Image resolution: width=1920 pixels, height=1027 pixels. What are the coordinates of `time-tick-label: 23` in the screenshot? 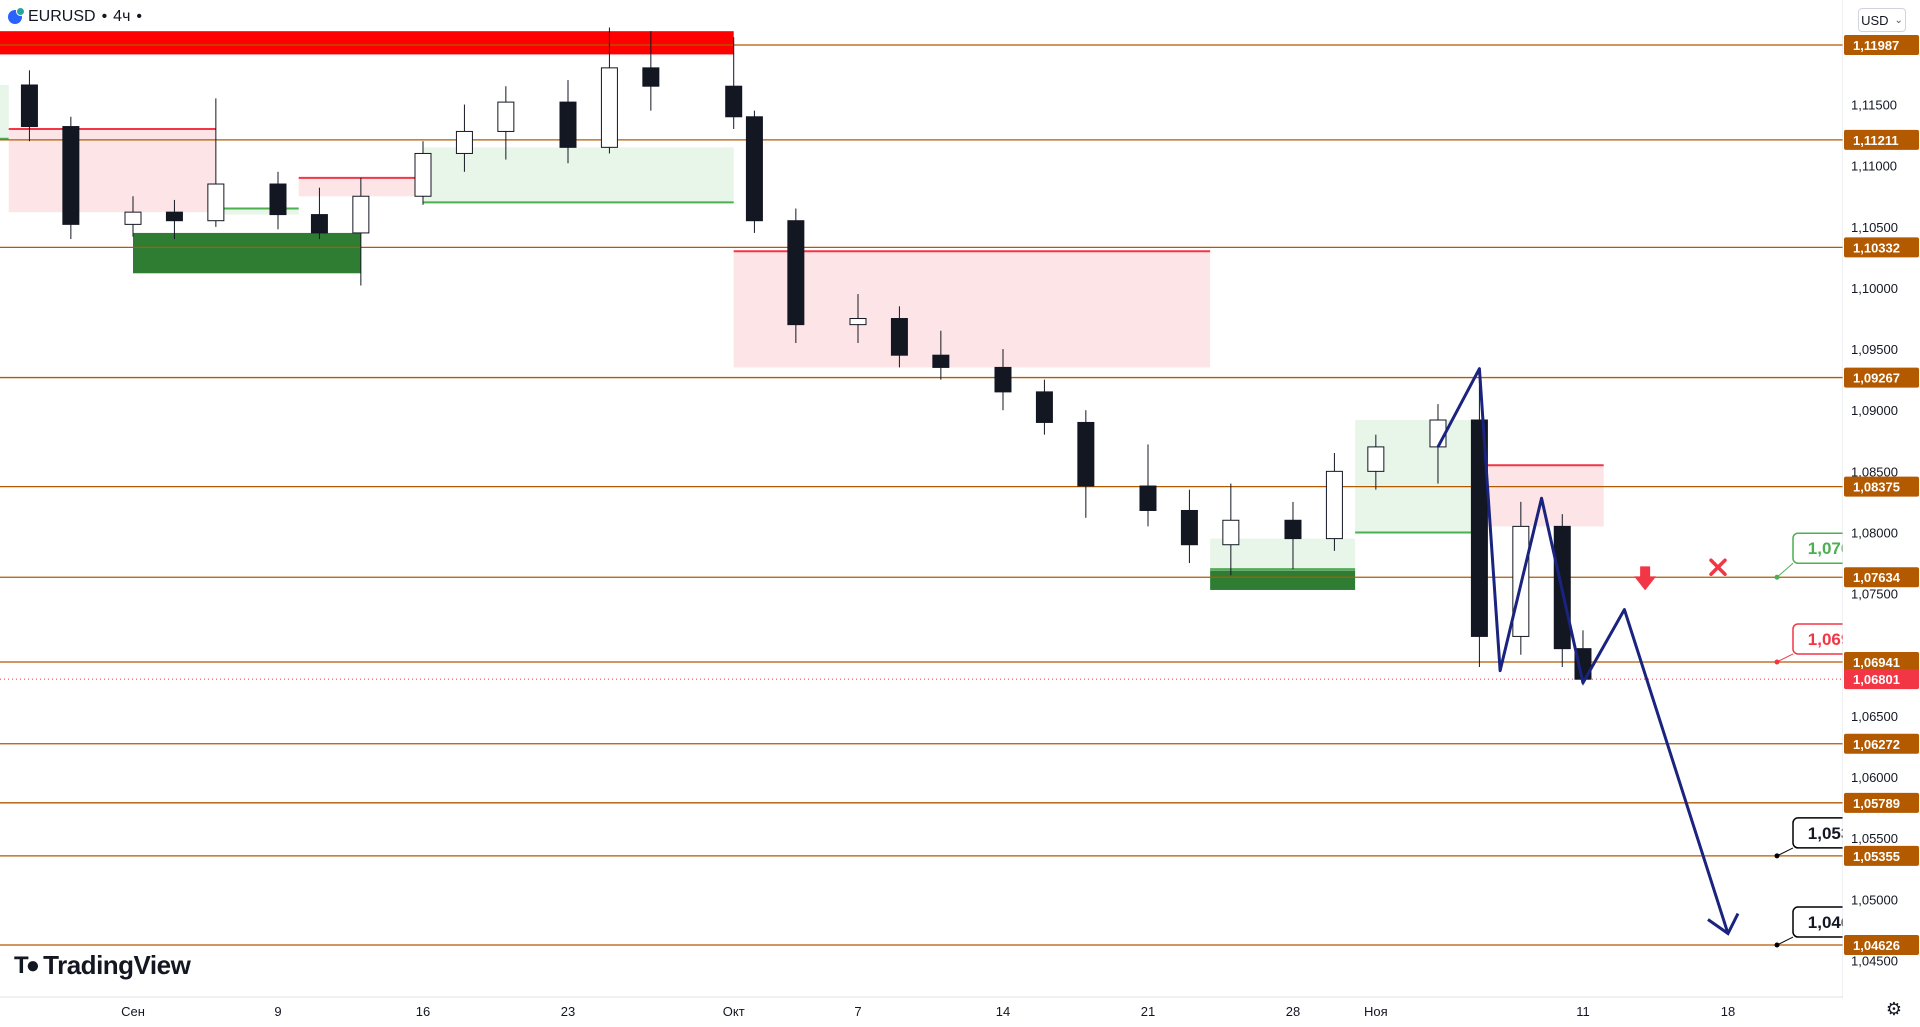 It's located at (568, 1011).